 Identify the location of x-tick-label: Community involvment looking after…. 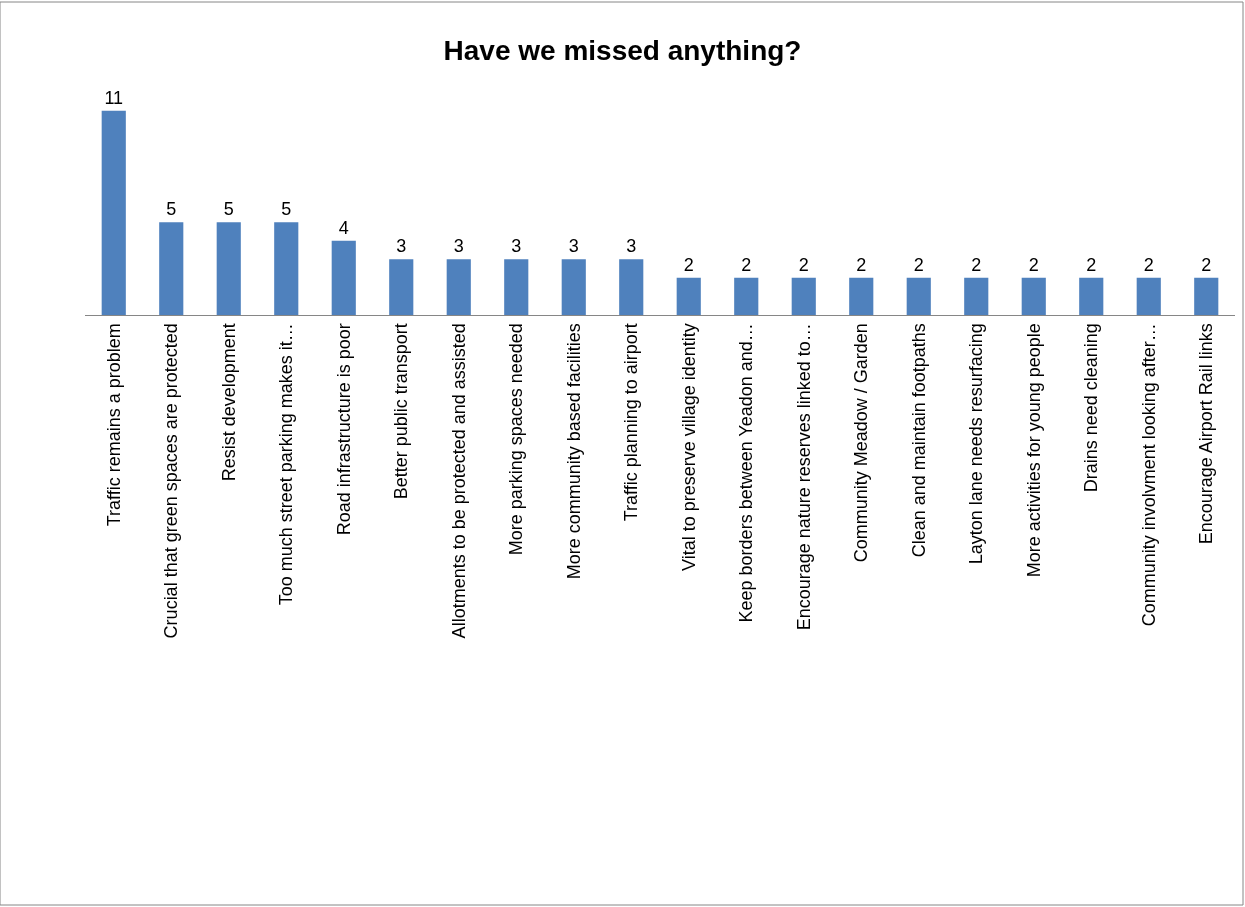
(1148, 475).